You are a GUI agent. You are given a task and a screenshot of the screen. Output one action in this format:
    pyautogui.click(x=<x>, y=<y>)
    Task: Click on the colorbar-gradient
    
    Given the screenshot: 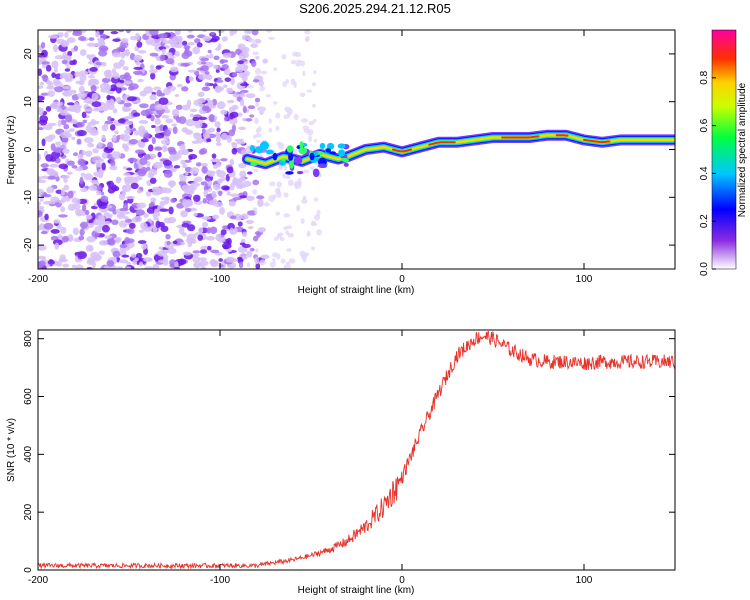 What is the action you would take?
    pyautogui.click(x=724, y=149)
    